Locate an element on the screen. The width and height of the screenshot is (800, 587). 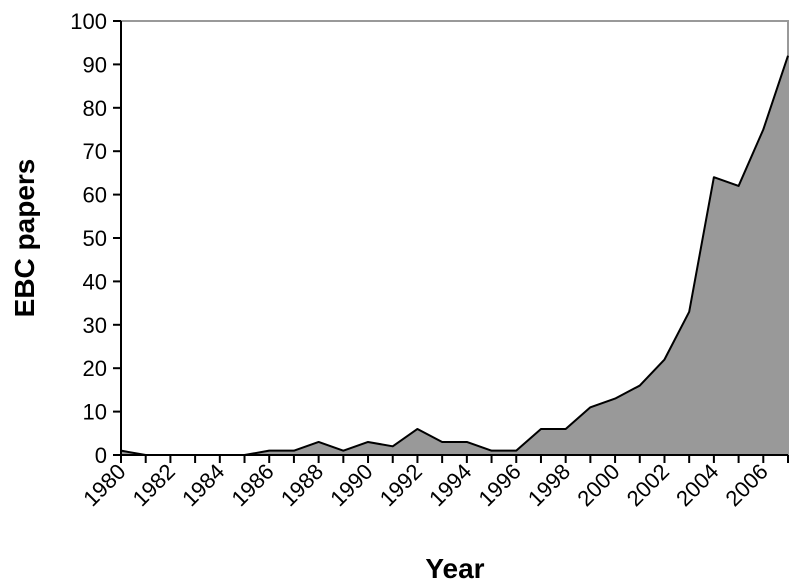
x-tick-label: 1988 is located at coordinates (302, 485).